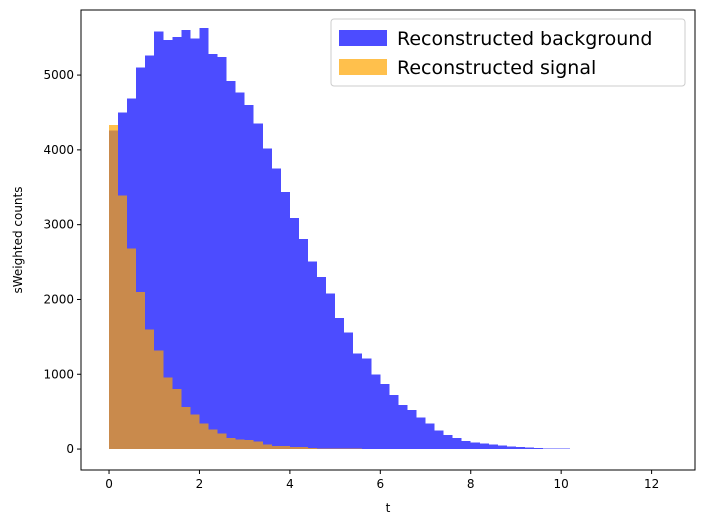 The image size is (704, 525). What do you see at coordinates (363, 67) in the screenshot?
I see `legend-swatch-signal` at bounding box center [363, 67].